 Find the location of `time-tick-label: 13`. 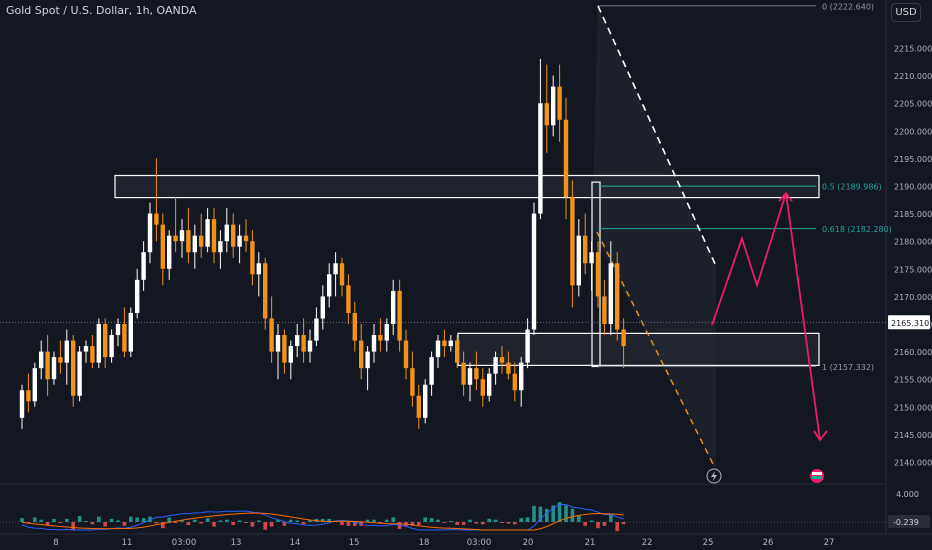

time-tick-label: 13 is located at coordinates (236, 543).